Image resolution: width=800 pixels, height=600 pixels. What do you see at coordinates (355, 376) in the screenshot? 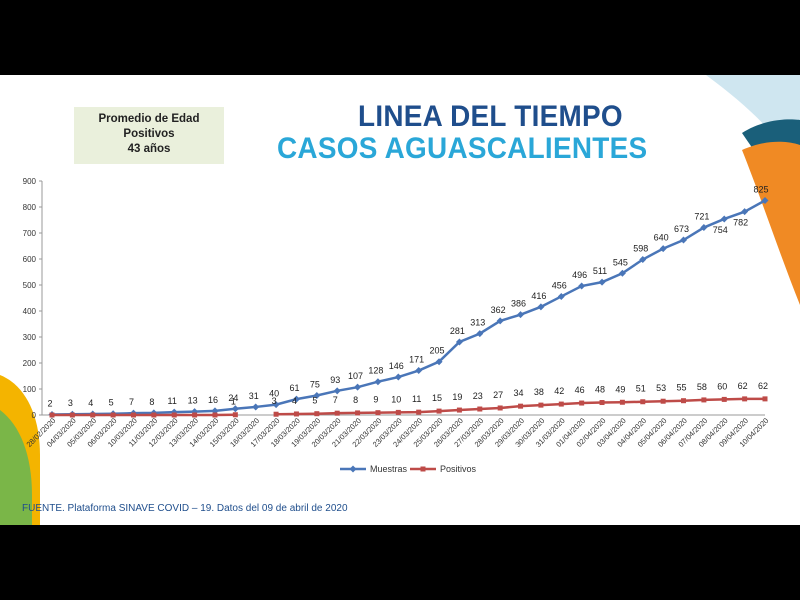
I see `data-label-muestras: 107` at bounding box center [355, 376].